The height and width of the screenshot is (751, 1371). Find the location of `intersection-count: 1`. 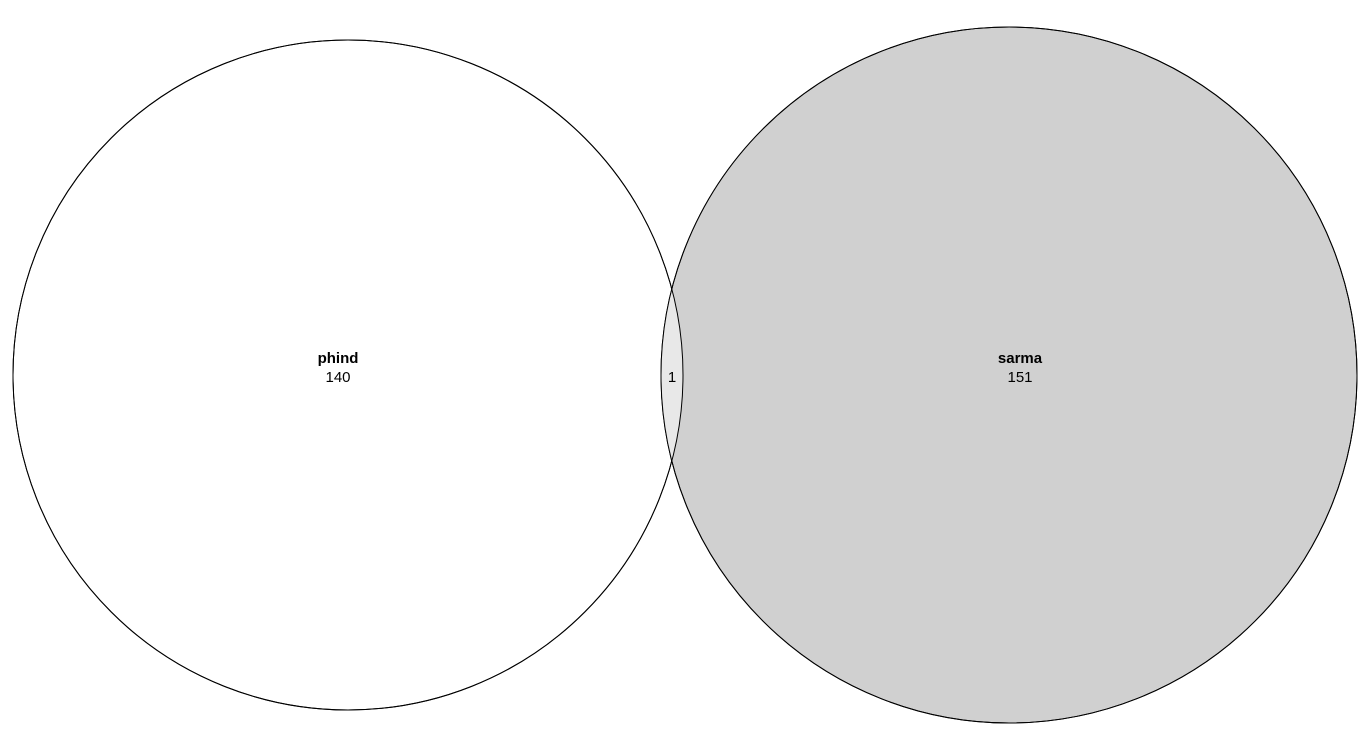

intersection-count: 1 is located at coordinates (672, 377).